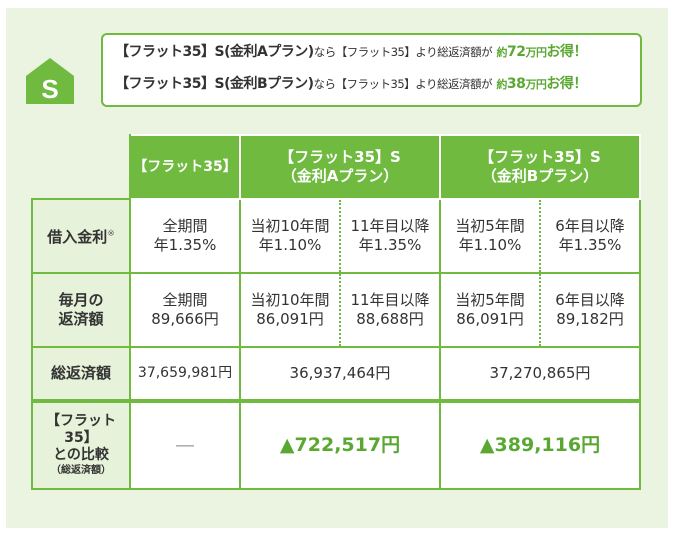  I want to click on cell-monthly-a1: 当初10年間 86,091円, so click(290, 310).